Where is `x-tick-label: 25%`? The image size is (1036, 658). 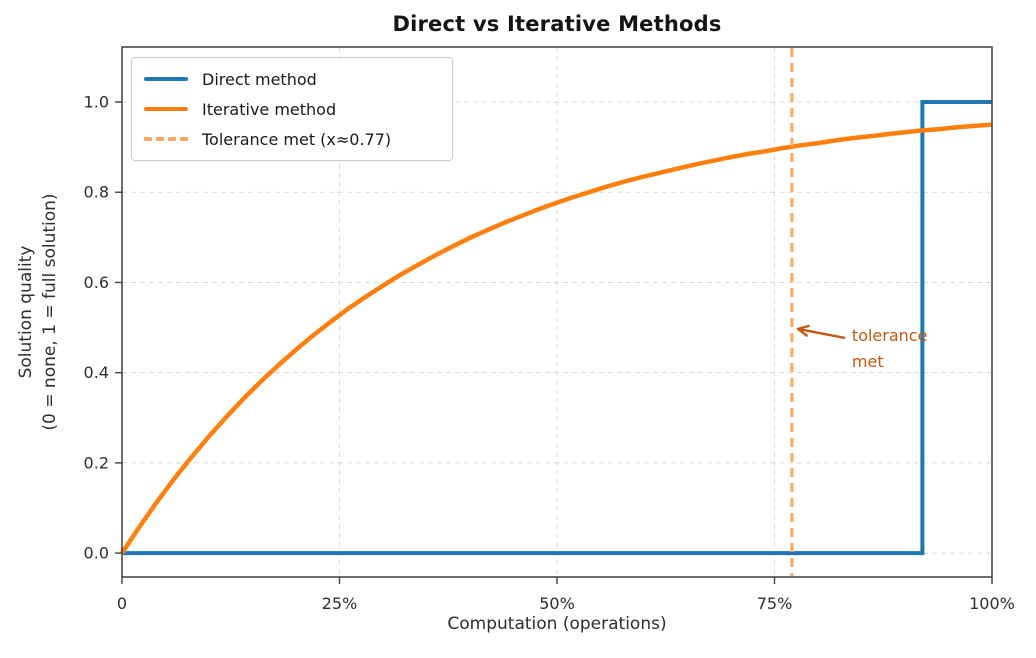 x-tick-label: 25% is located at coordinates (340, 603).